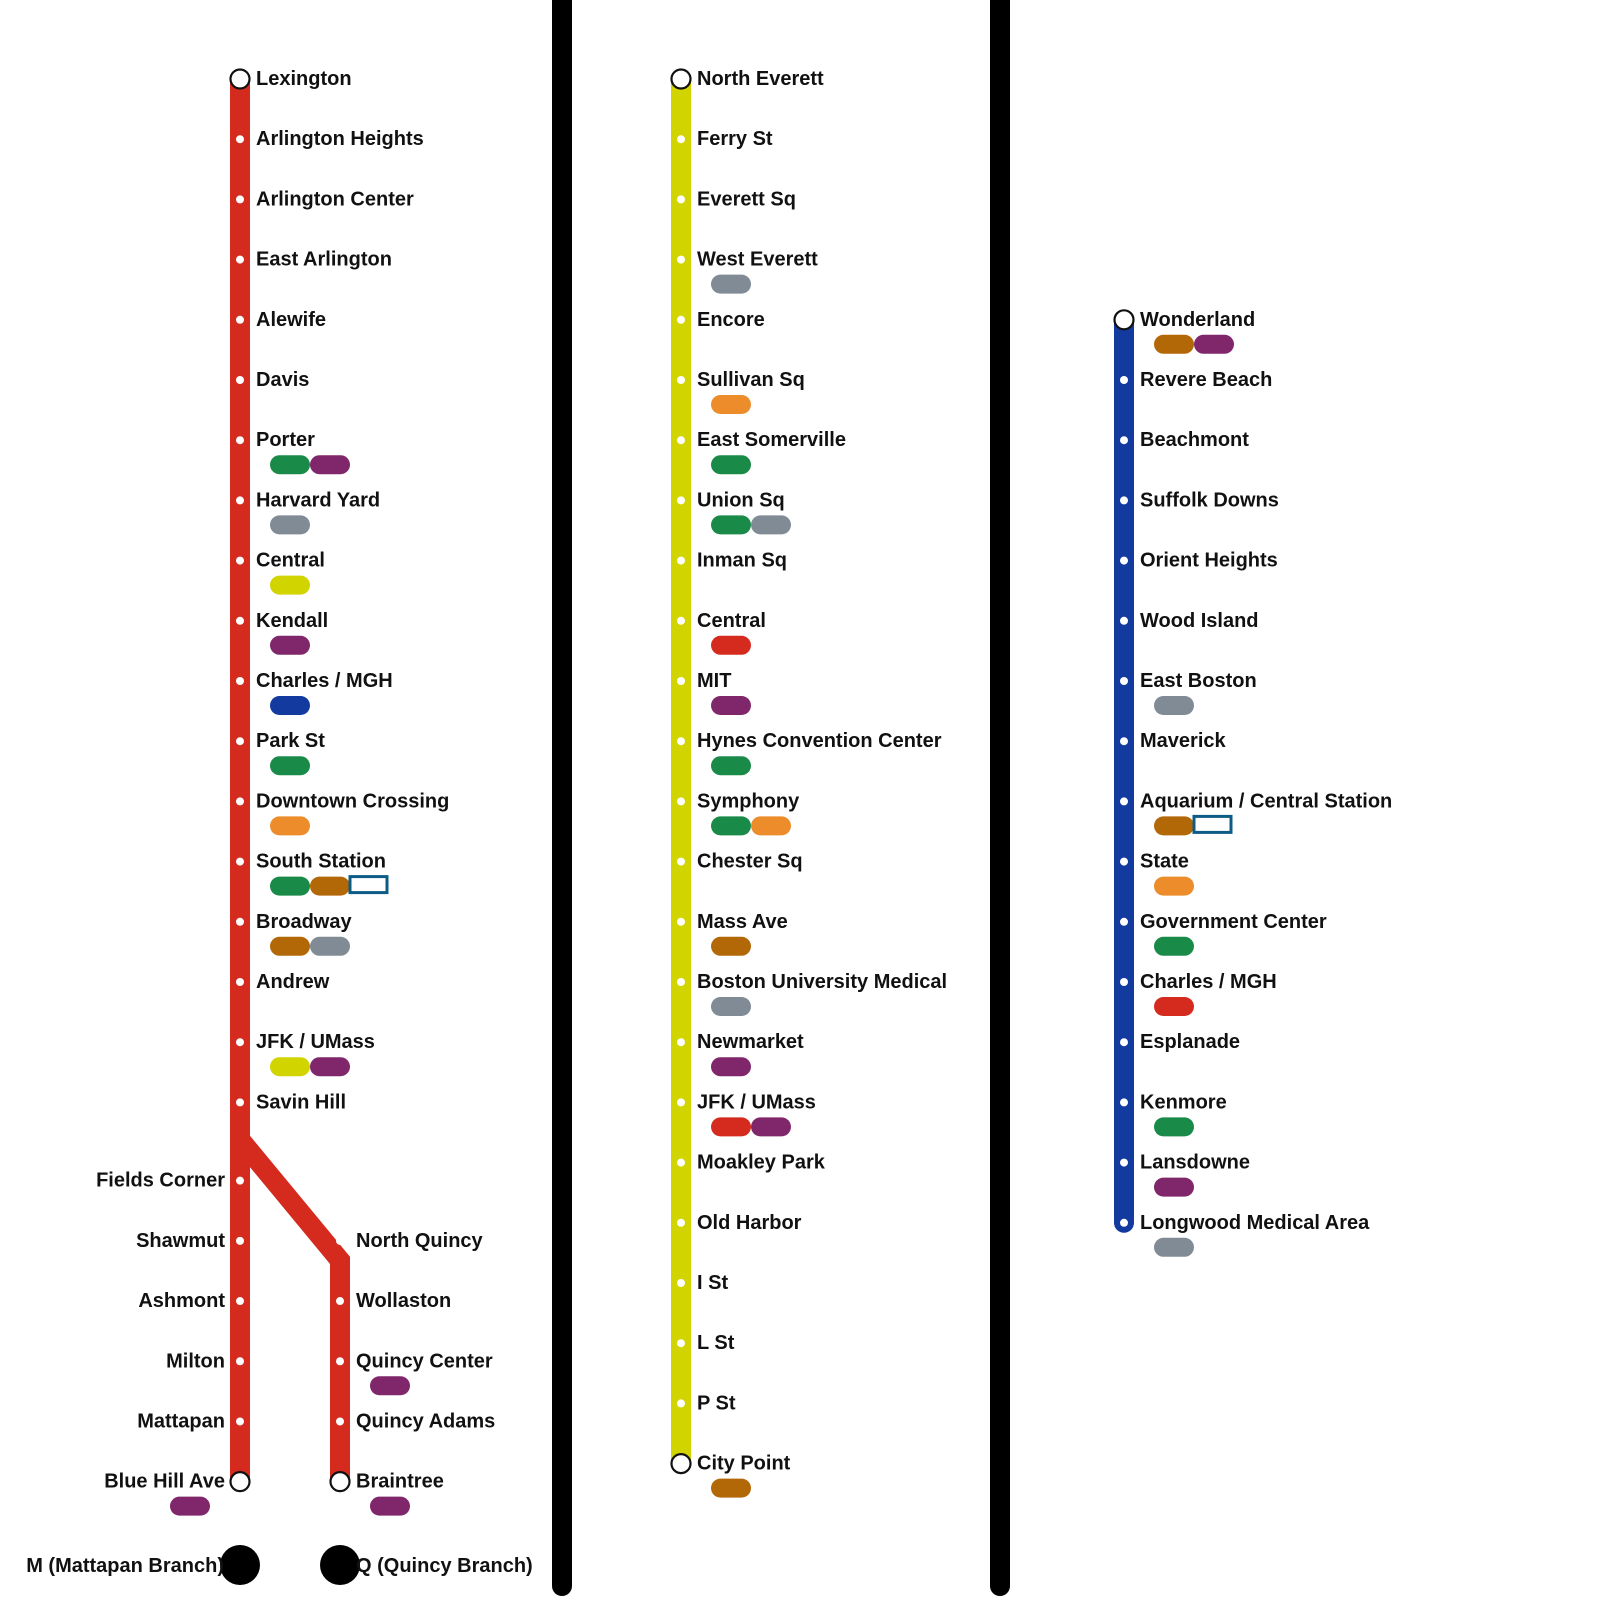  What do you see at coordinates (822, 982) in the screenshot?
I see `station-label: Boston University Medical` at bounding box center [822, 982].